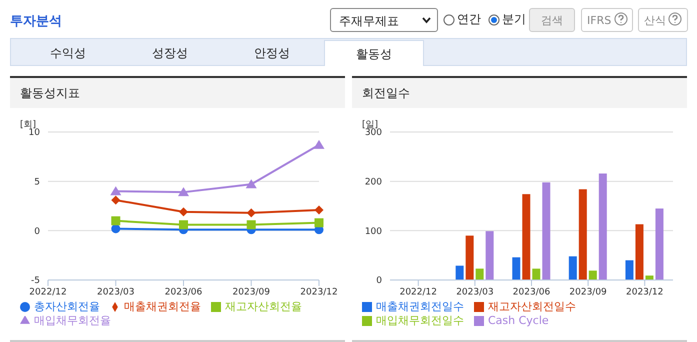 Image resolution: width=697 pixels, height=342 pixels. I want to click on y-tick-label: 100, so click(373, 231).